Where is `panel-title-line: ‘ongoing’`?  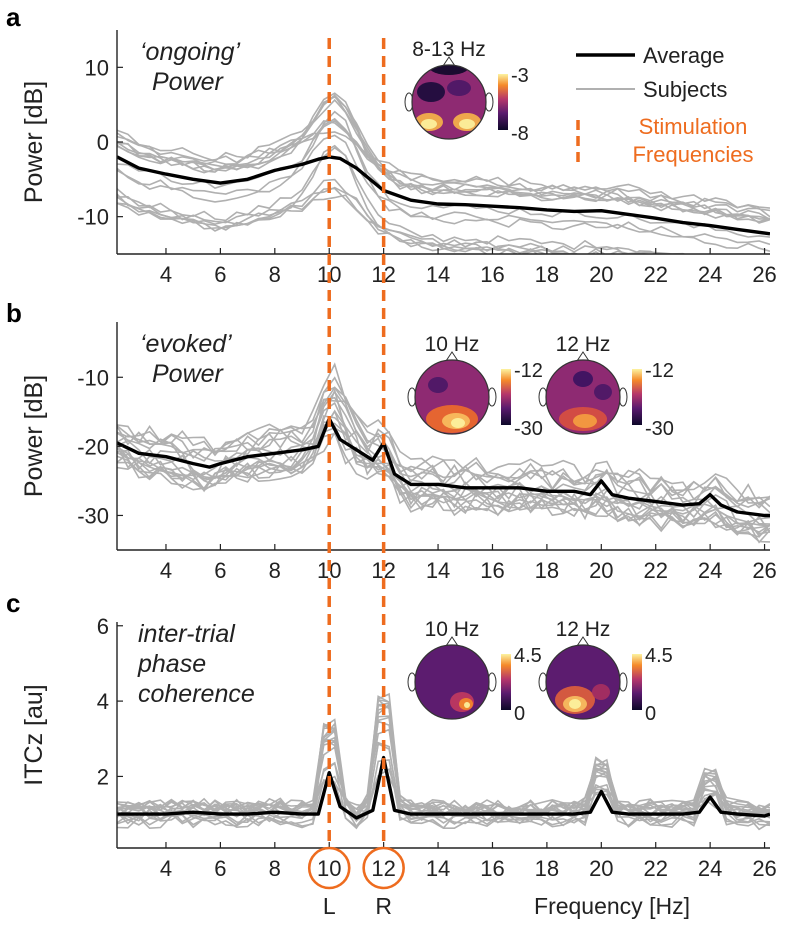 panel-title-line: ‘ongoing’ is located at coordinates (190, 52).